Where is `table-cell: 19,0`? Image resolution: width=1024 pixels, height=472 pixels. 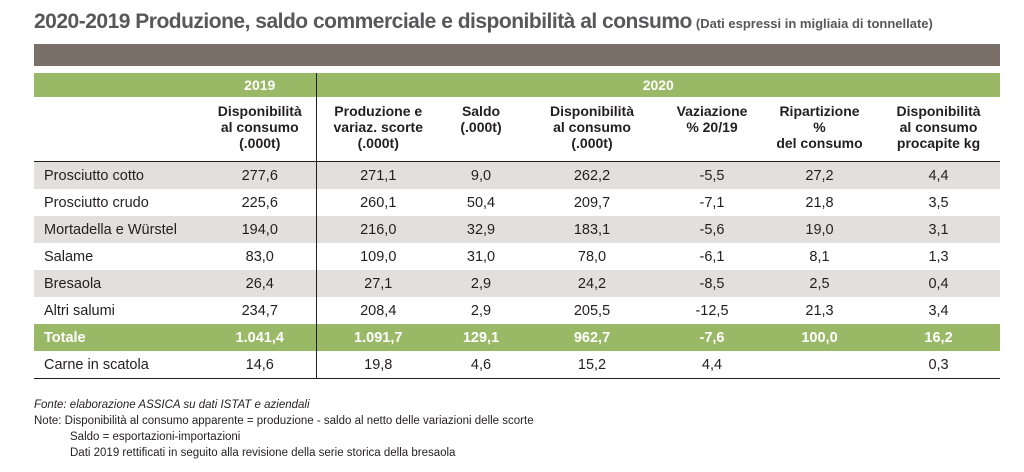 table-cell: 19,0 is located at coordinates (819, 229).